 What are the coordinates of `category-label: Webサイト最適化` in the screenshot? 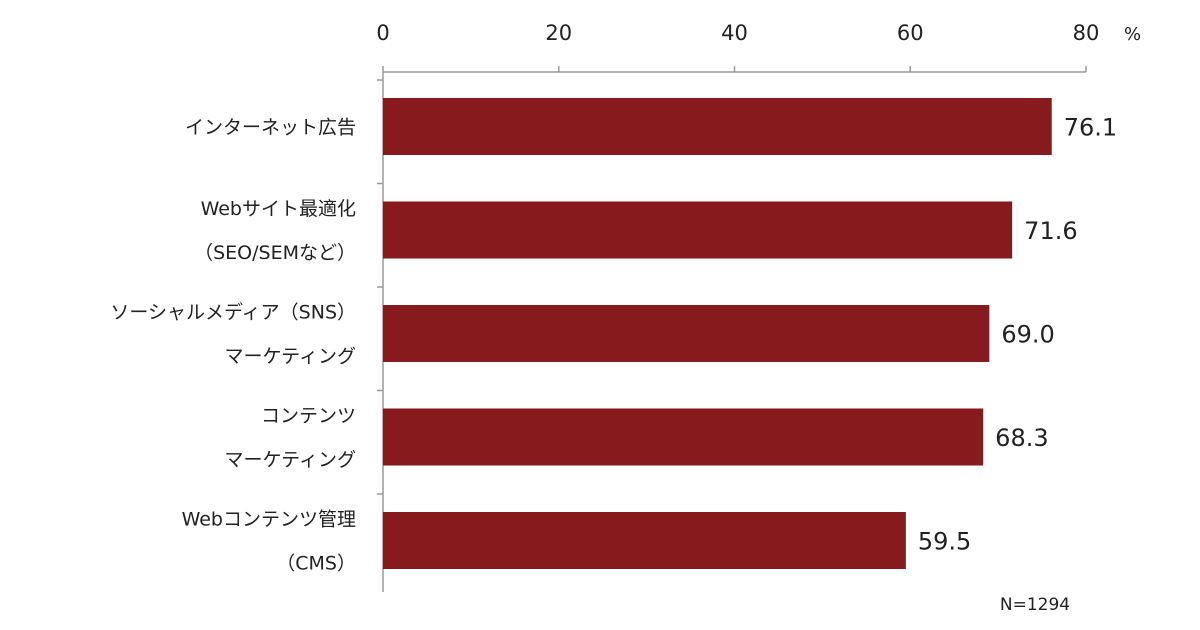 It's located at (278, 209).